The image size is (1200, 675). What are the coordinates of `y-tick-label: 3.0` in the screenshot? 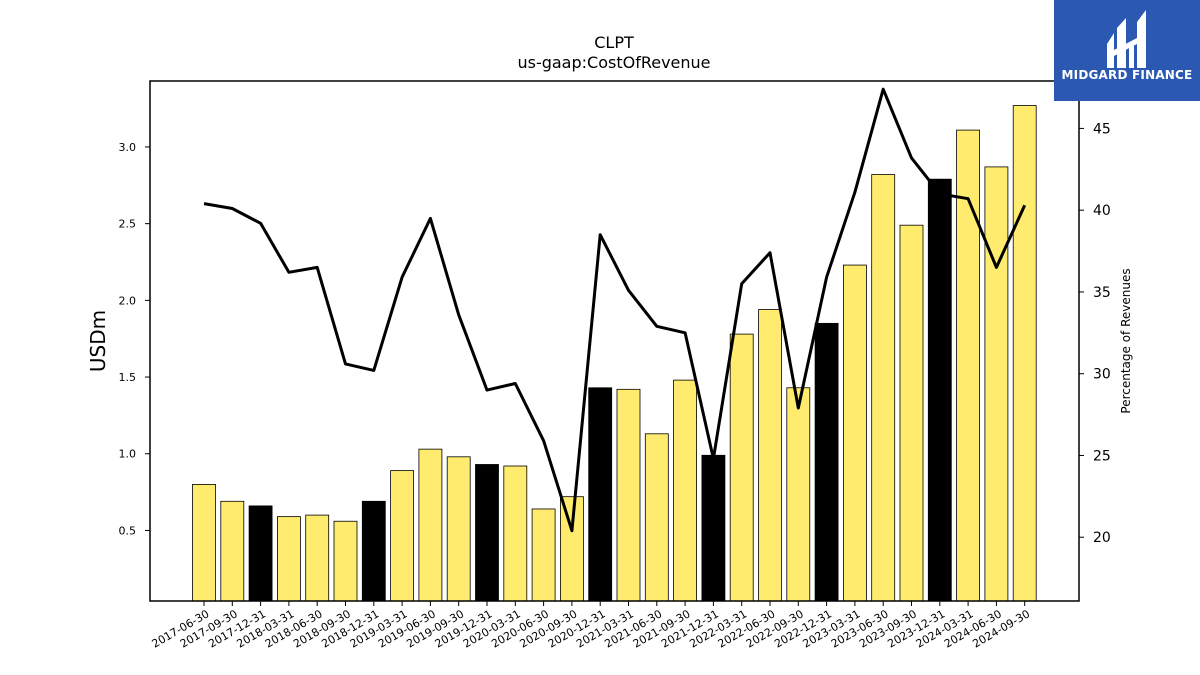 It's located at (128, 147).